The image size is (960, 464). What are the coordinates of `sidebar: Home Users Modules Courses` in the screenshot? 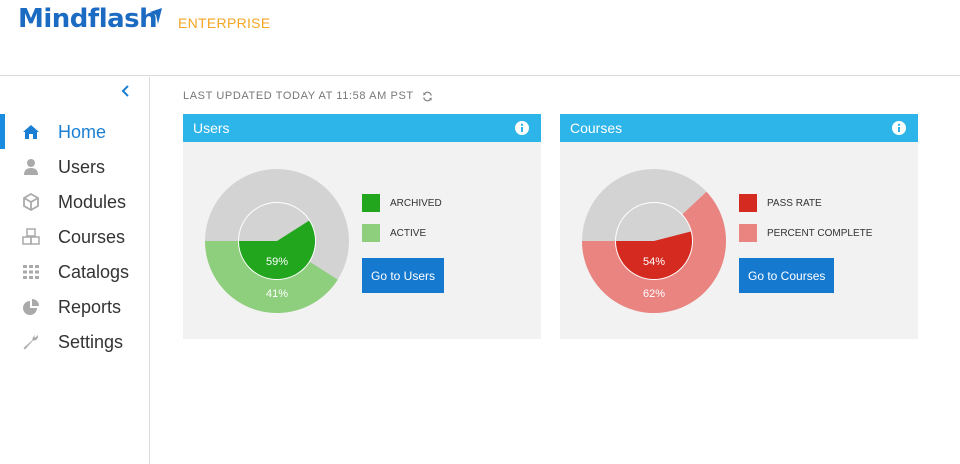 It's located at (75, 270).